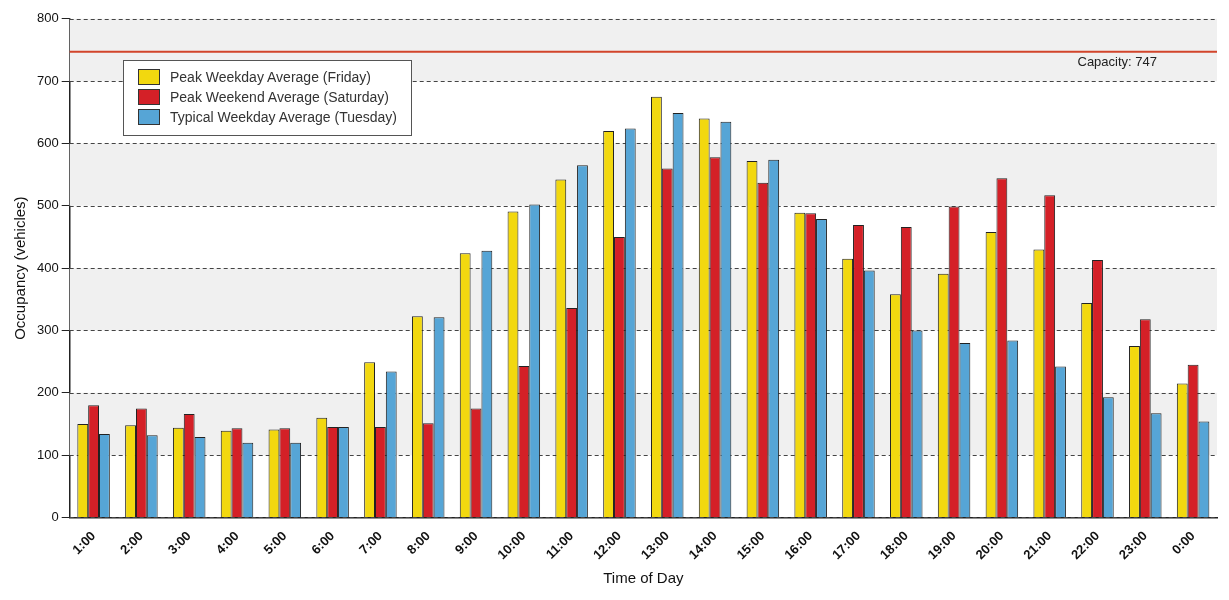 The image size is (1229, 600). Describe the element at coordinates (1117, 61) in the screenshot. I see `ref-line-label: Capacity: 747` at that location.